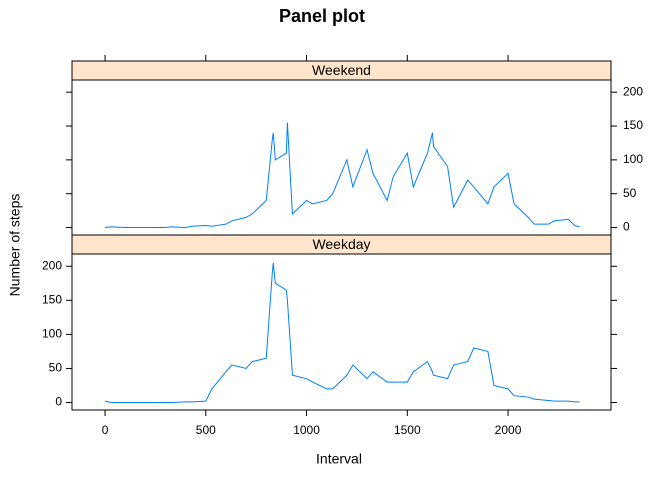 The height and width of the screenshot is (485, 672). Describe the element at coordinates (341, 70) in the screenshot. I see `strip-label: Weekend` at that location.